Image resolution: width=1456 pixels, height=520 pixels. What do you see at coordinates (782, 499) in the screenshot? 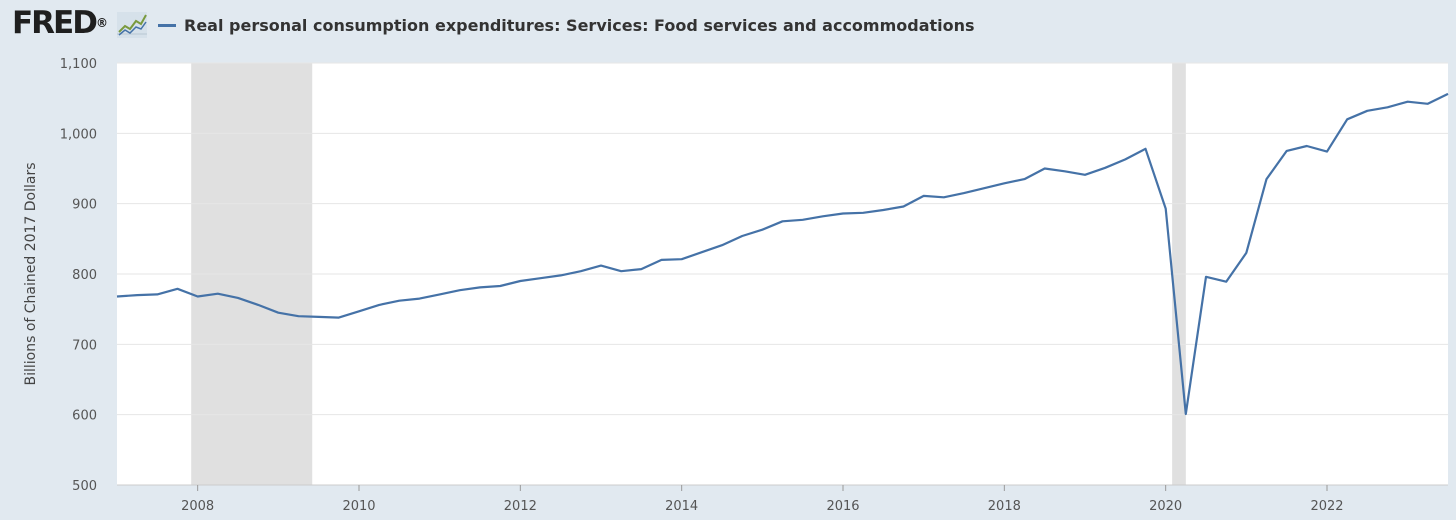
I see `x-axis: 2008 2010 2012 2014 2016 2018 2020 2022` at bounding box center [782, 499].